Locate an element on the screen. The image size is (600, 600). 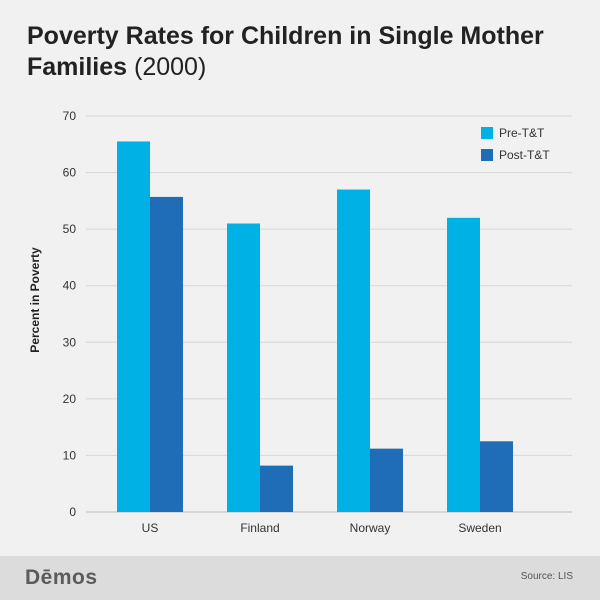
x-tick-label: Finland is located at coordinates (259, 528).